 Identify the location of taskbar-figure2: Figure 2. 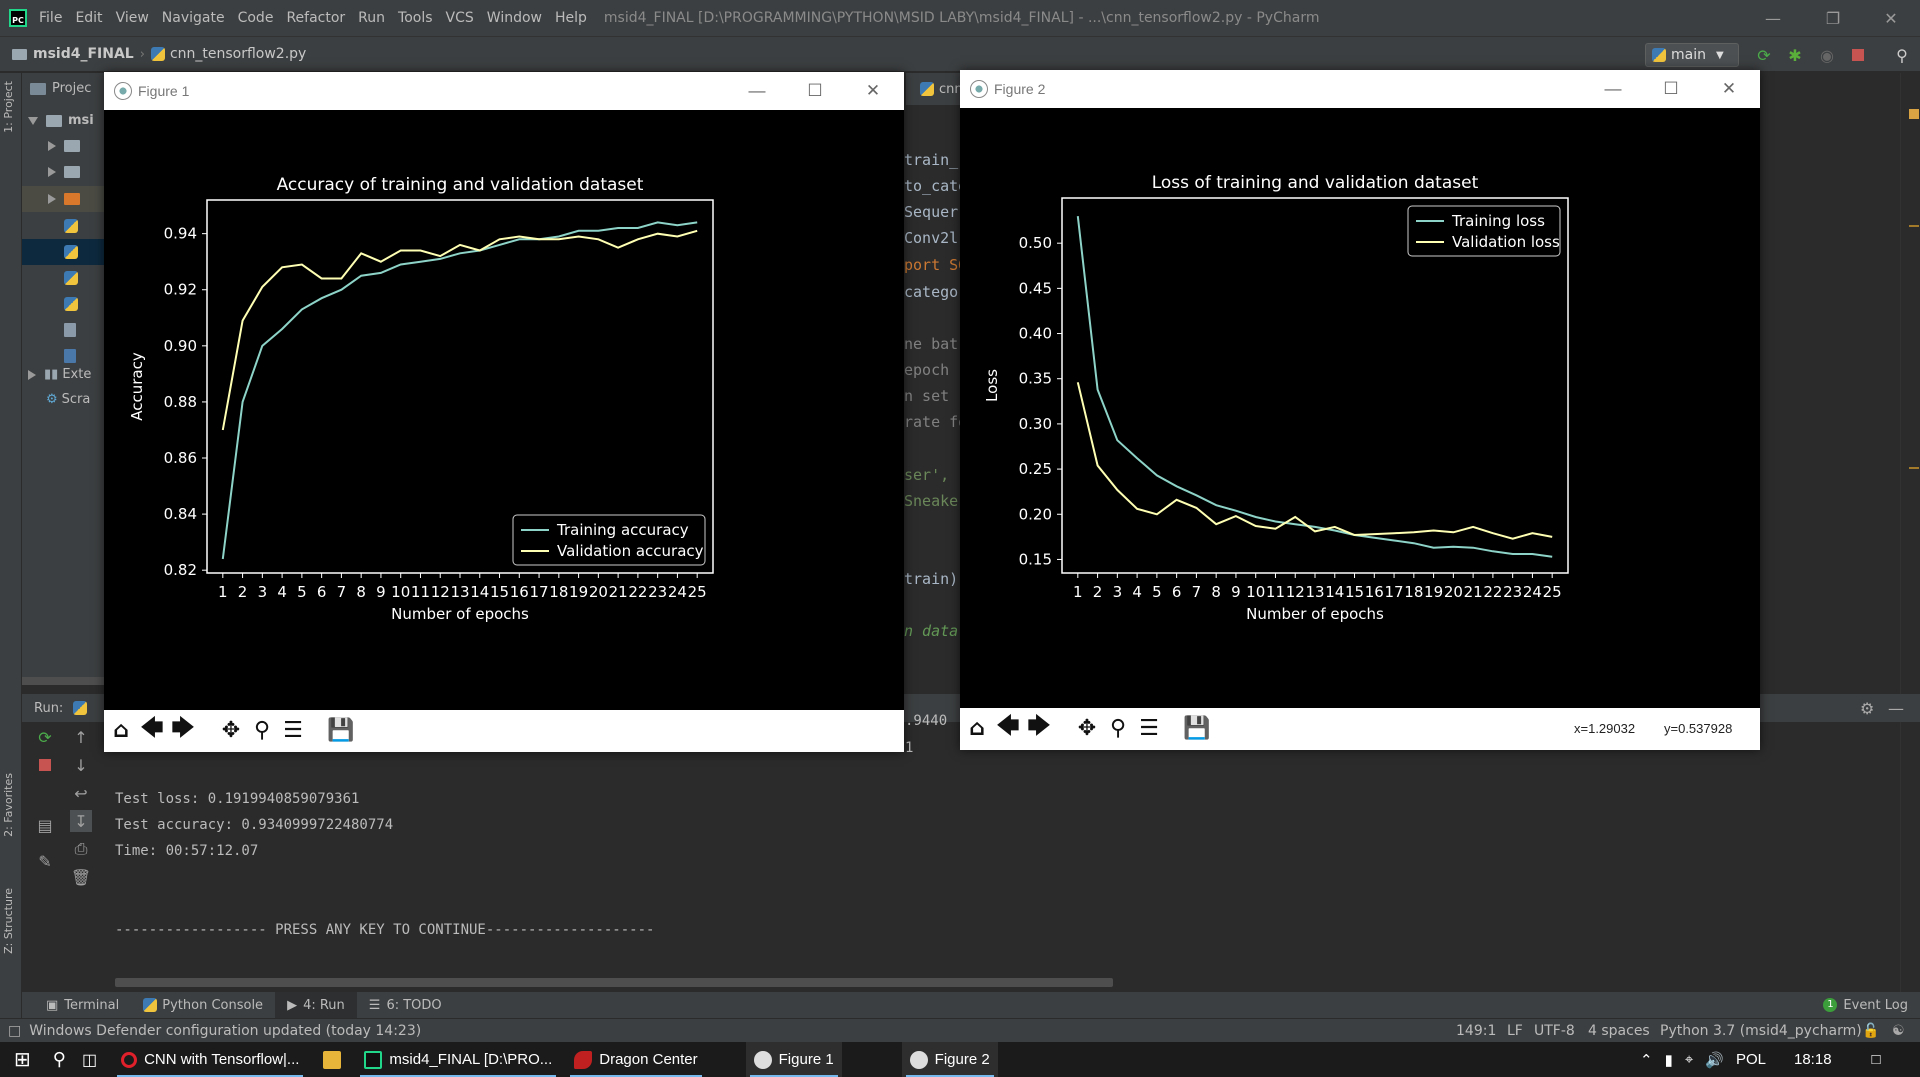
(949, 1059).